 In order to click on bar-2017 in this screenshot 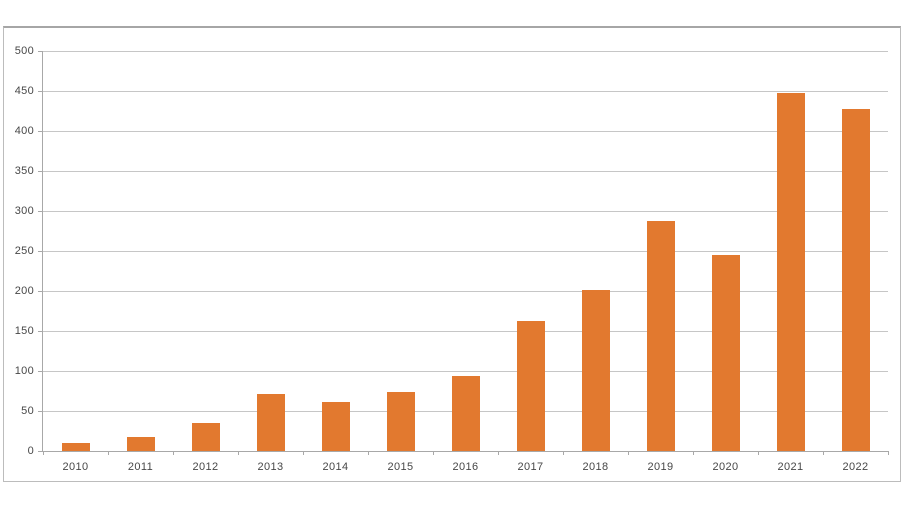, I will do `click(530, 386)`.